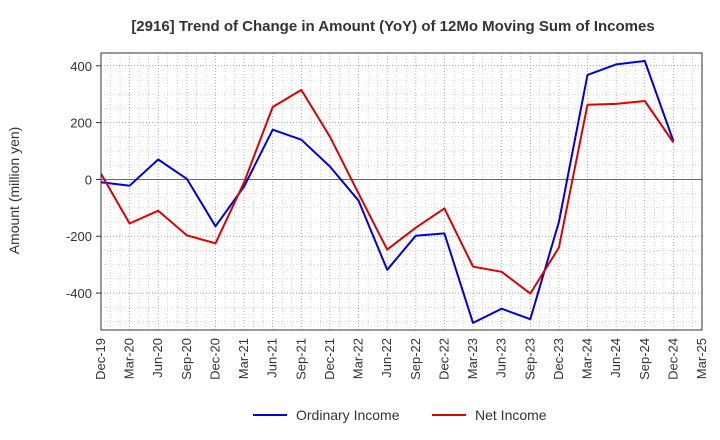 This screenshot has height=440, width=720. What do you see at coordinates (157, 358) in the screenshot?
I see `x-tick-label: Jun-20` at bounding box center [157, 358].